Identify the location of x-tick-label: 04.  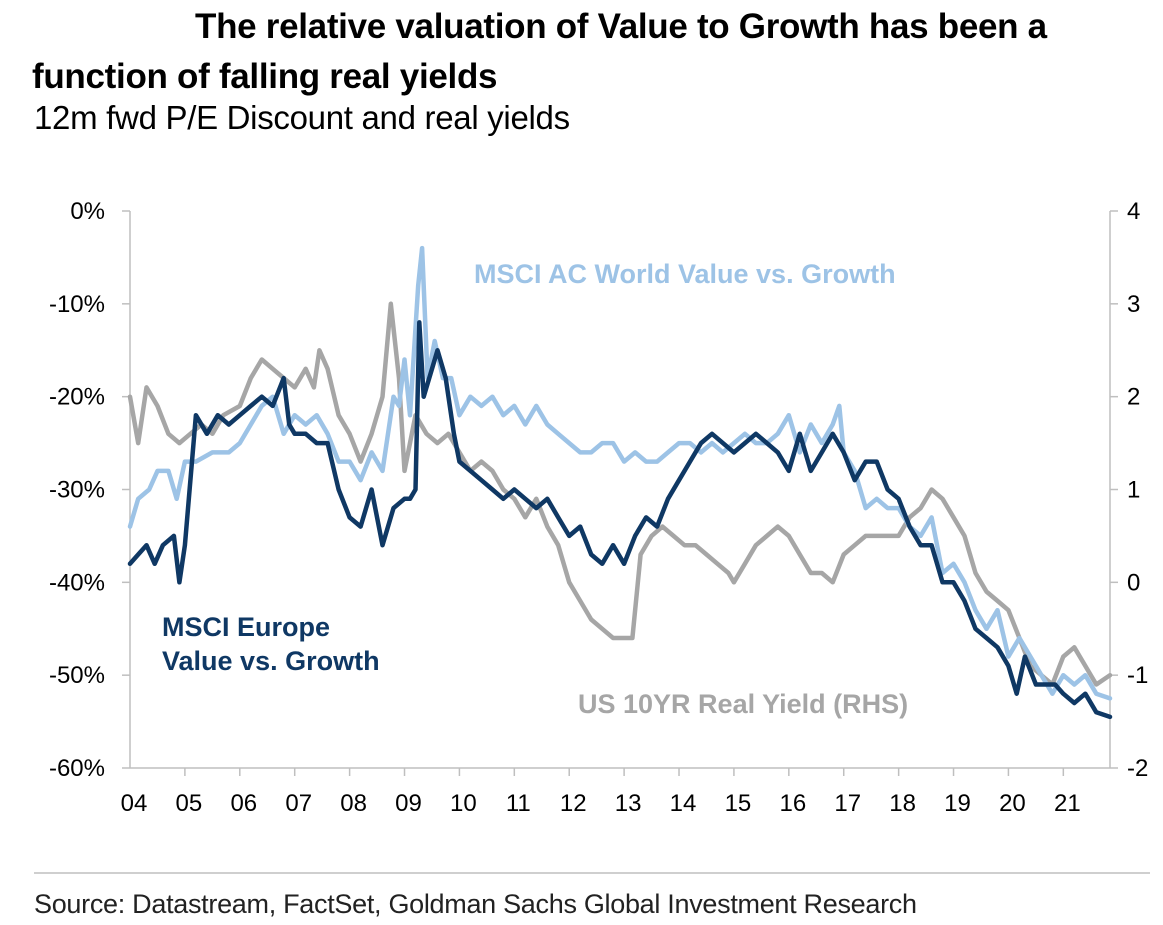
(134, 803).